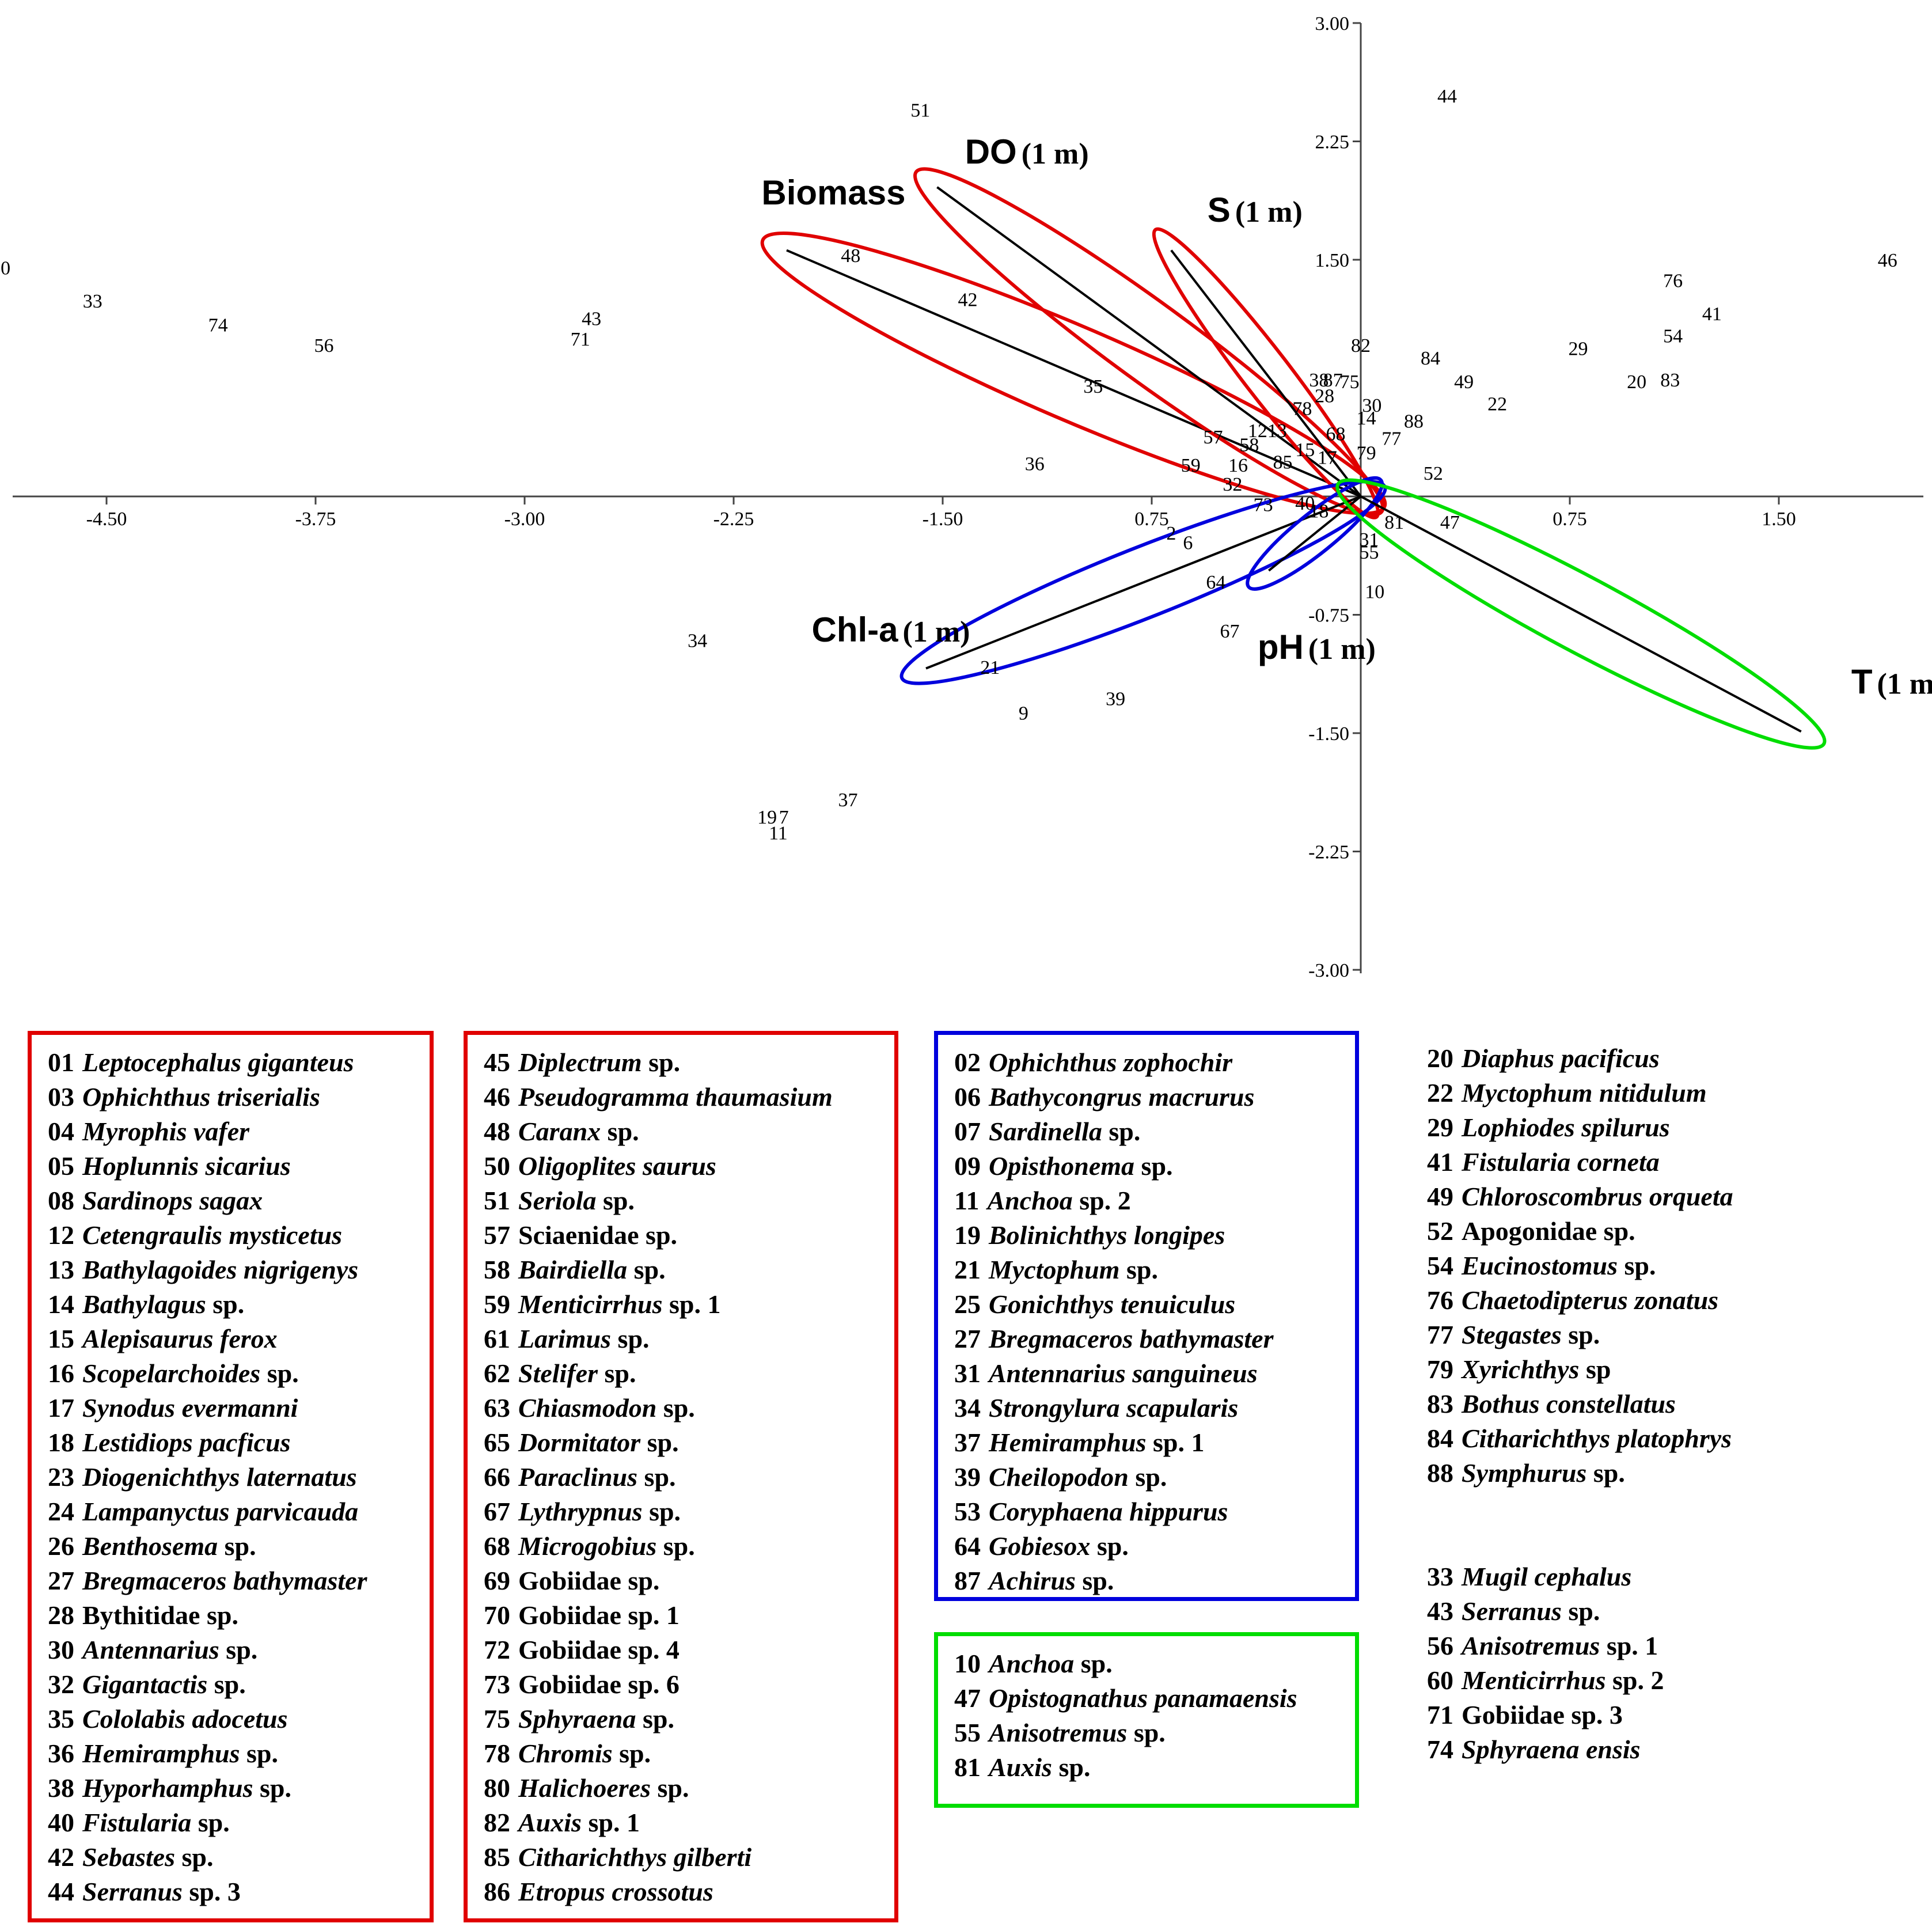  Describe the element at coordinates (1131, 1338) in the screenshot. I see `species-name: Bregmaceros bathymaster` at that location.